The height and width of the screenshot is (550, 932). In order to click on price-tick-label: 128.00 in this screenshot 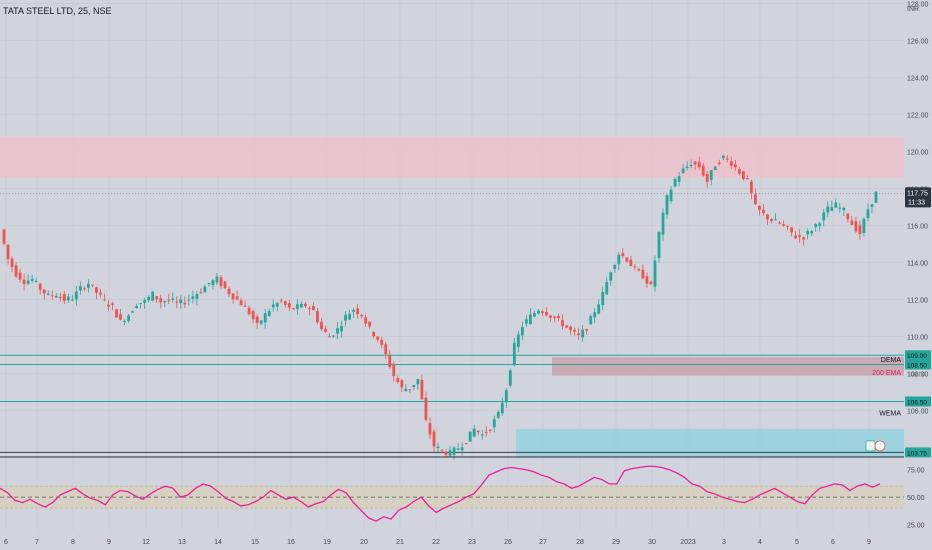, I will do `click(918, 5)`.